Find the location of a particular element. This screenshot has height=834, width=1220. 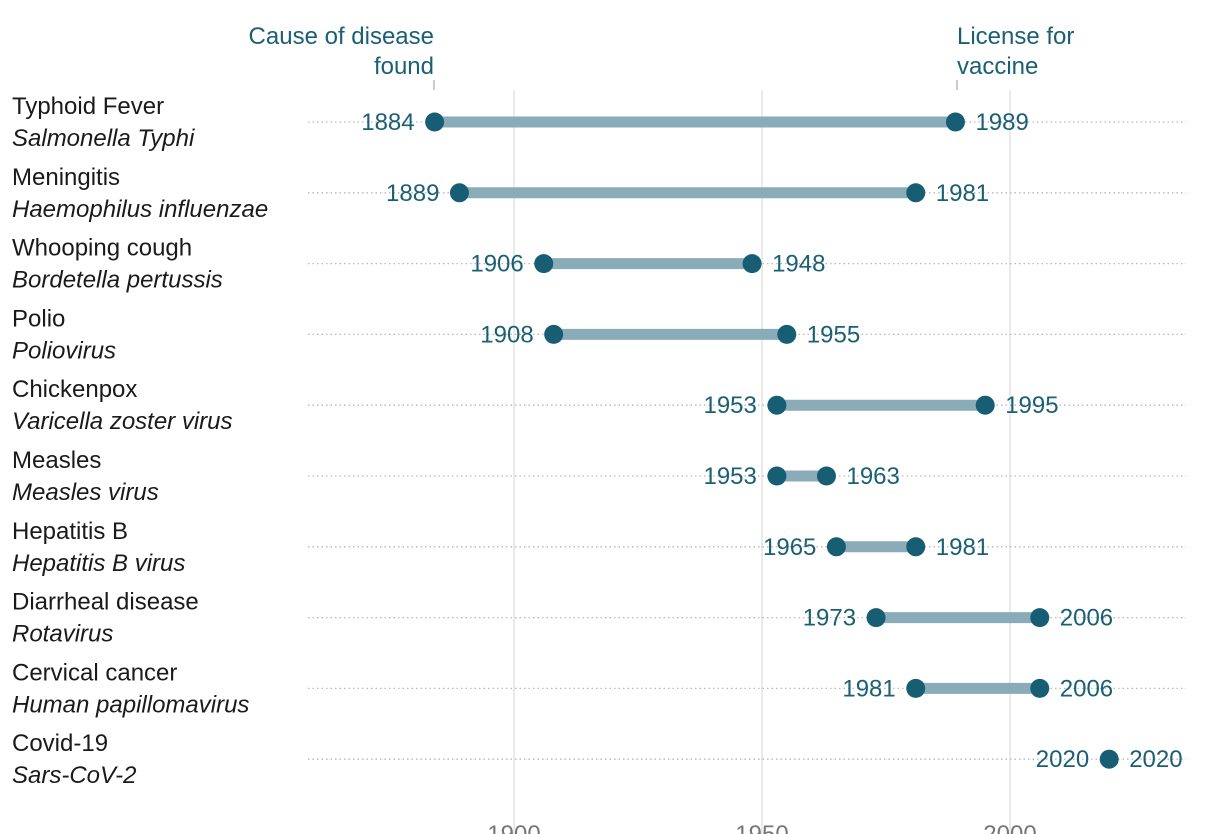

start-year-label-meningitis: 1889 is located at coordinates (412, 193).